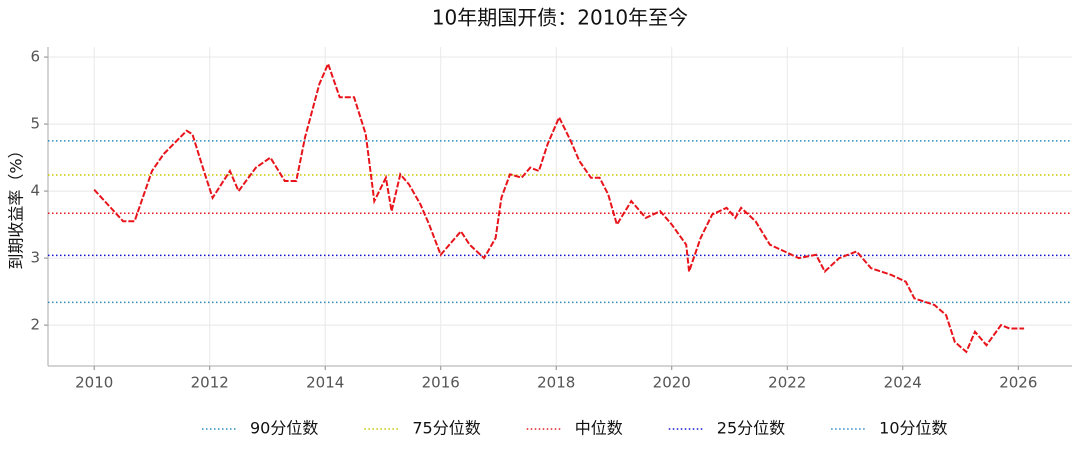 This screenshot has height=454, width=1080. Describe the element at coordinates (672, 383) in the screenshot. I see `x-tick-label: 2020` at that location.